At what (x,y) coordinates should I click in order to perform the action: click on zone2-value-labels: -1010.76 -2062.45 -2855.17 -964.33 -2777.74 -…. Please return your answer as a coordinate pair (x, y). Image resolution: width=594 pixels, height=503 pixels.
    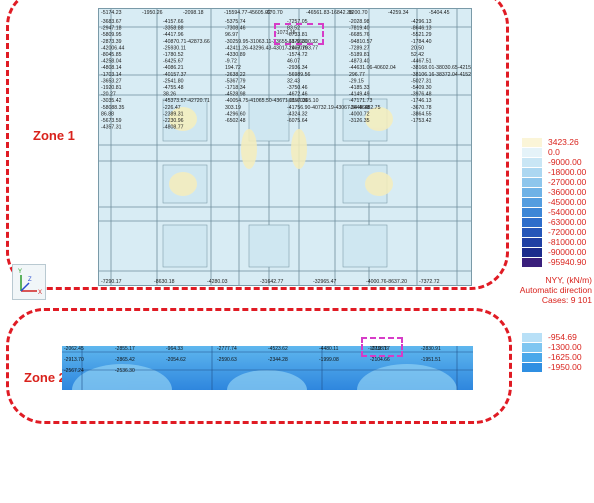
    Looking at the image, I should click on (252, 360).